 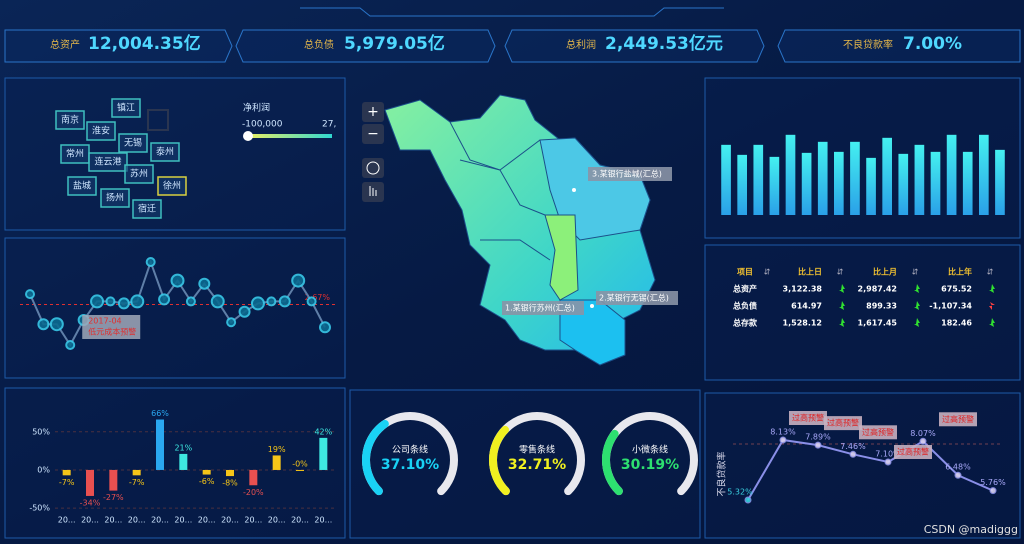 I want to click on data-label: 42%, so click(x=323, y=431).